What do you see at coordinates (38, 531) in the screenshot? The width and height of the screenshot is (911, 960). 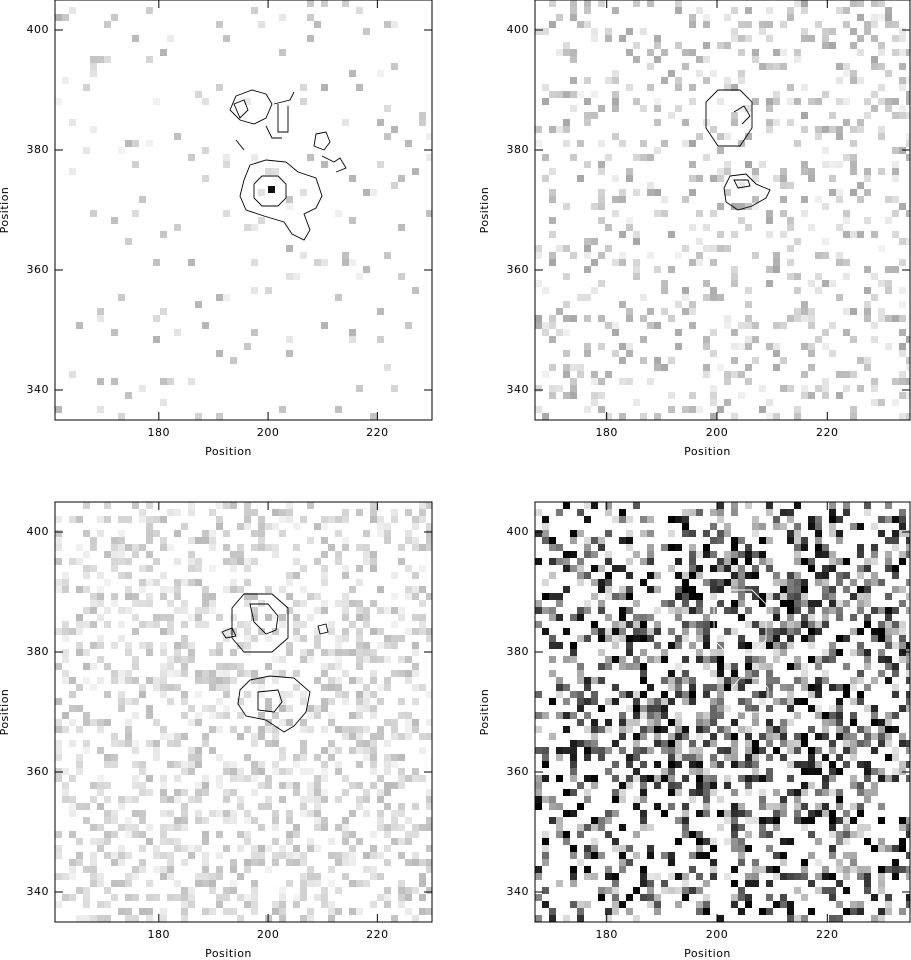 I see `y-tick-label: 400` at bounding box center [38, 531].